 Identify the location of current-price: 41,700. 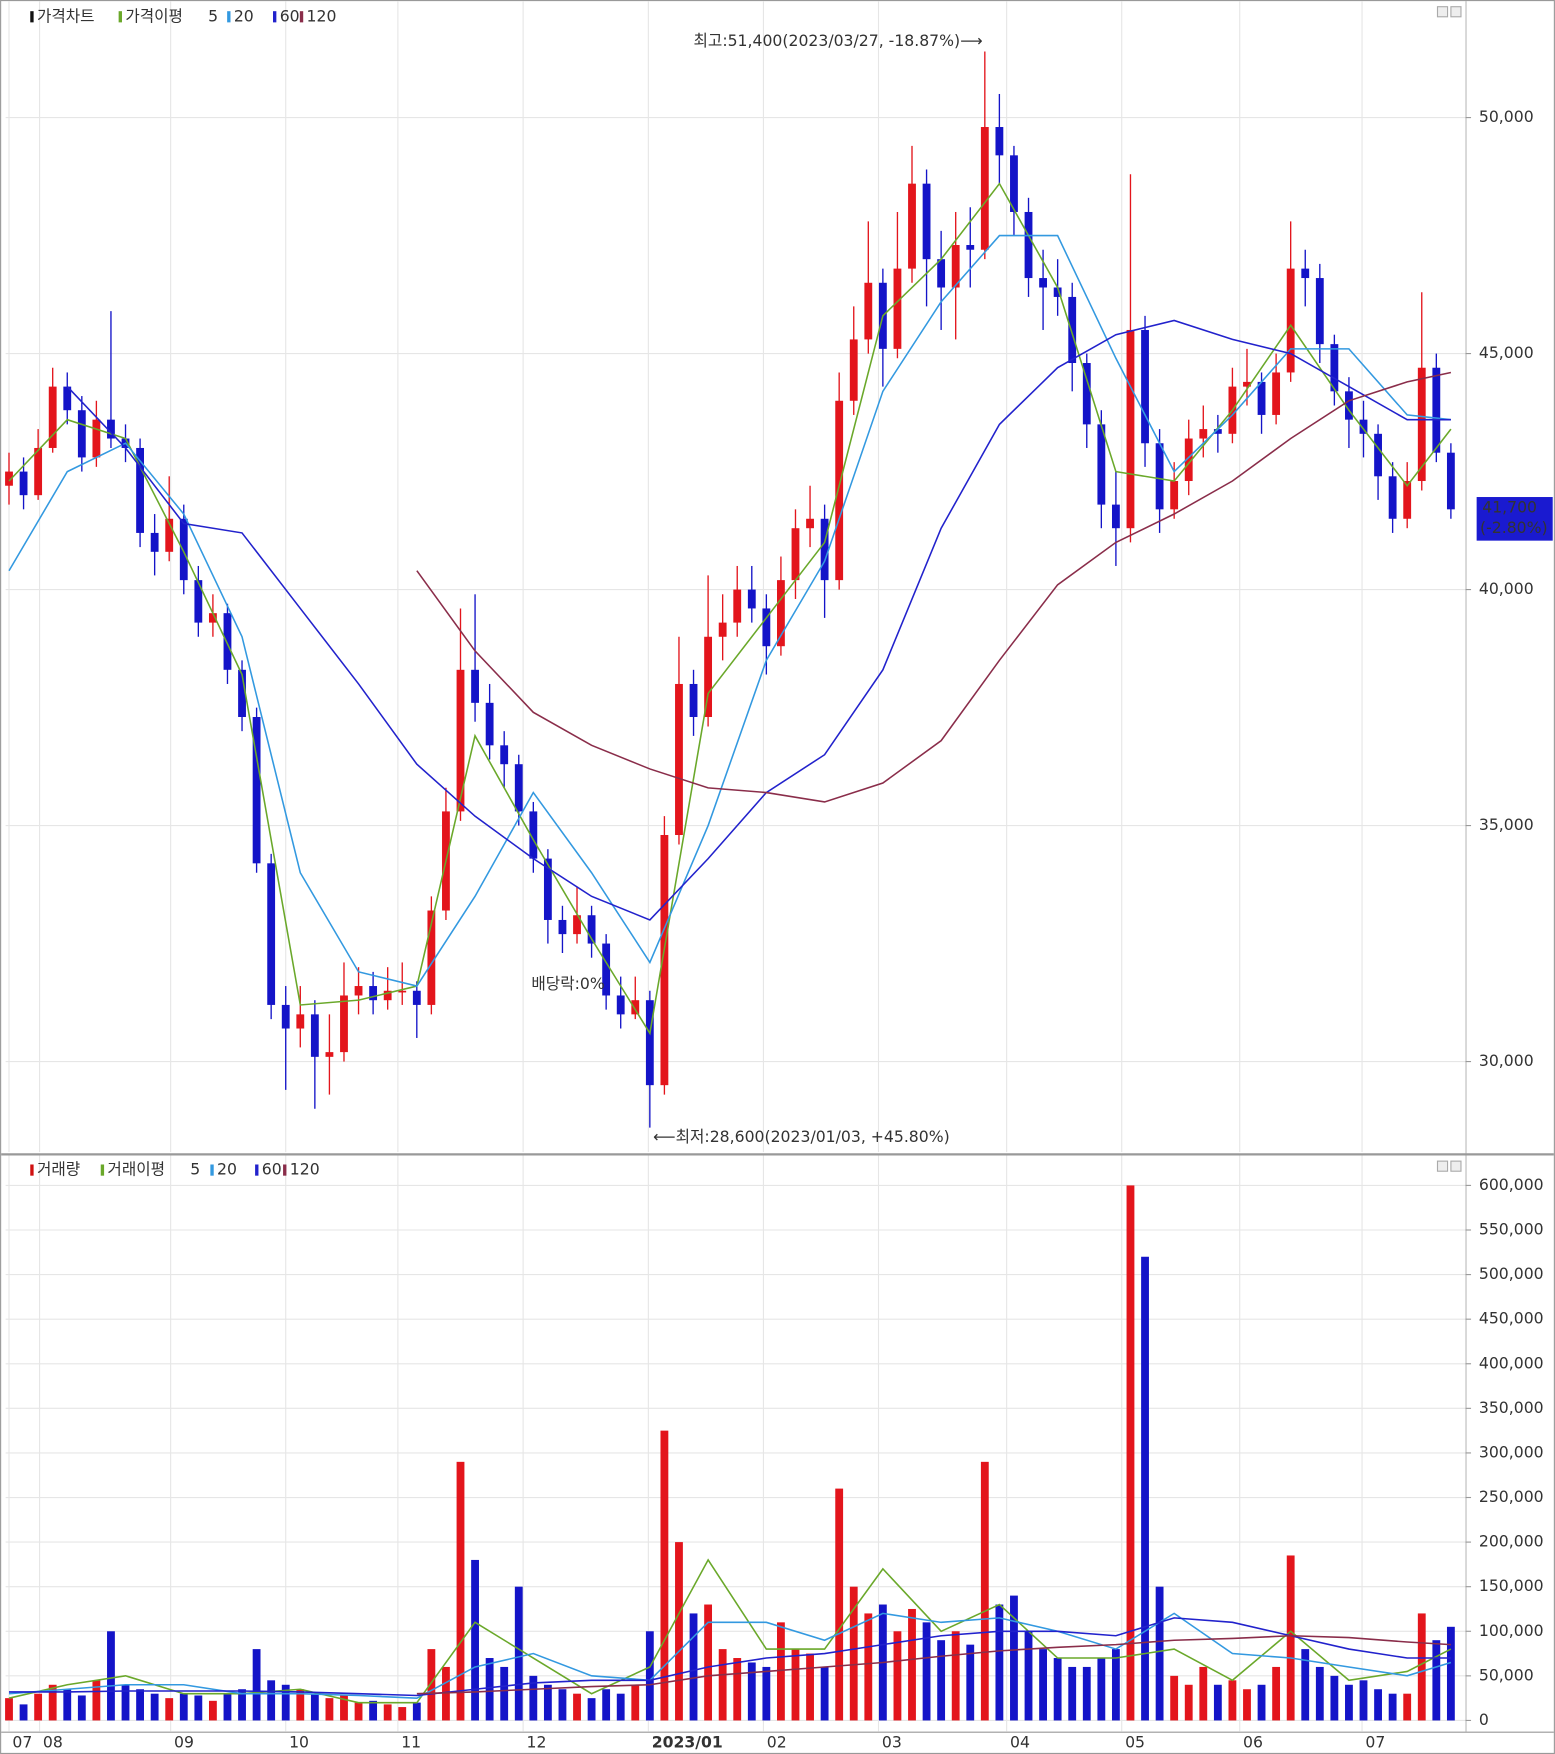
(1509, 507).